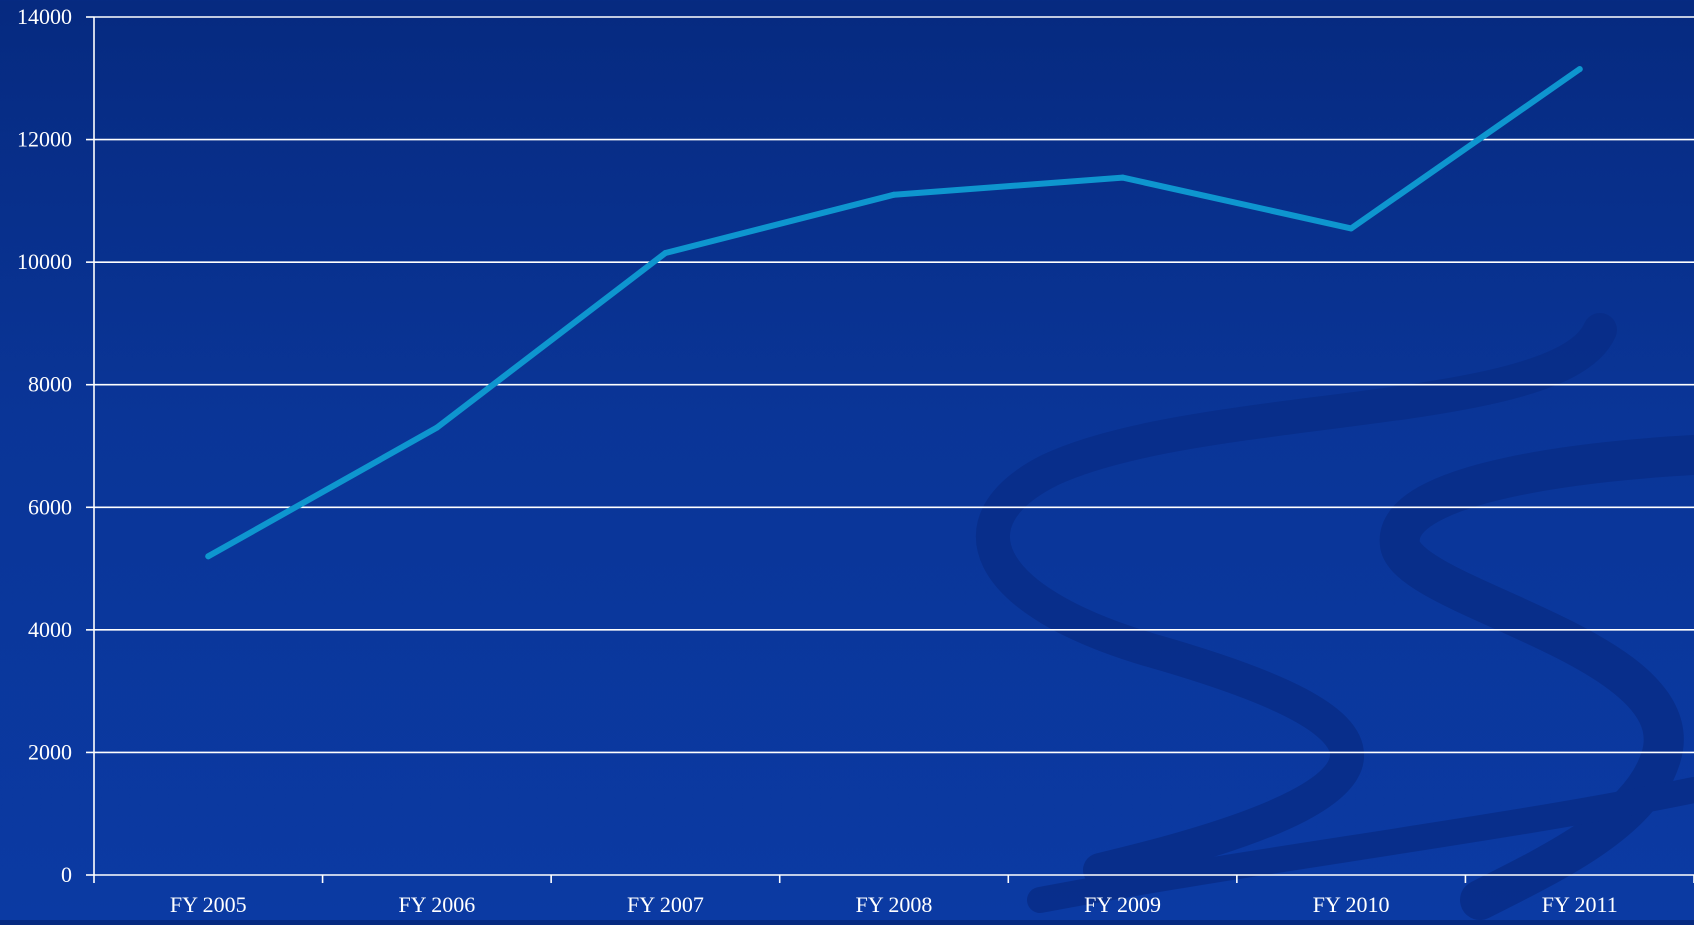  I want to click on y-tick-label: 10000, so click(44, 261).